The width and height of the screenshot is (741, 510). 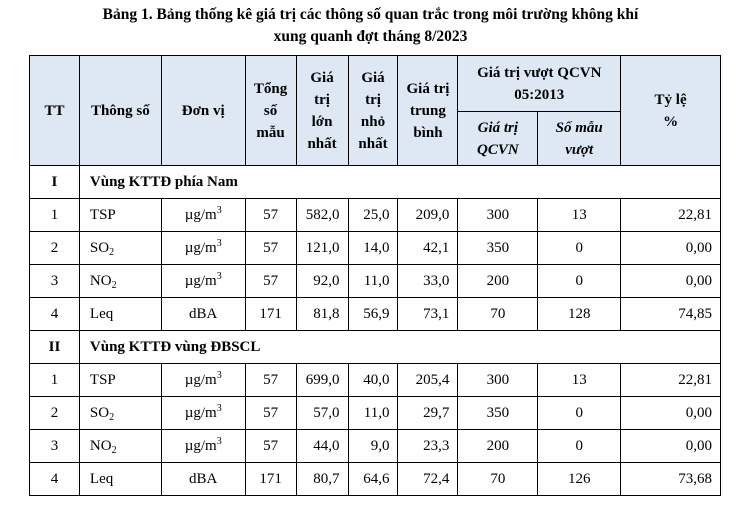 What do you see at coordinates (428, 479) in the screenshot?
I see `row-avg: 72,4` at bounding box center [428, 479].